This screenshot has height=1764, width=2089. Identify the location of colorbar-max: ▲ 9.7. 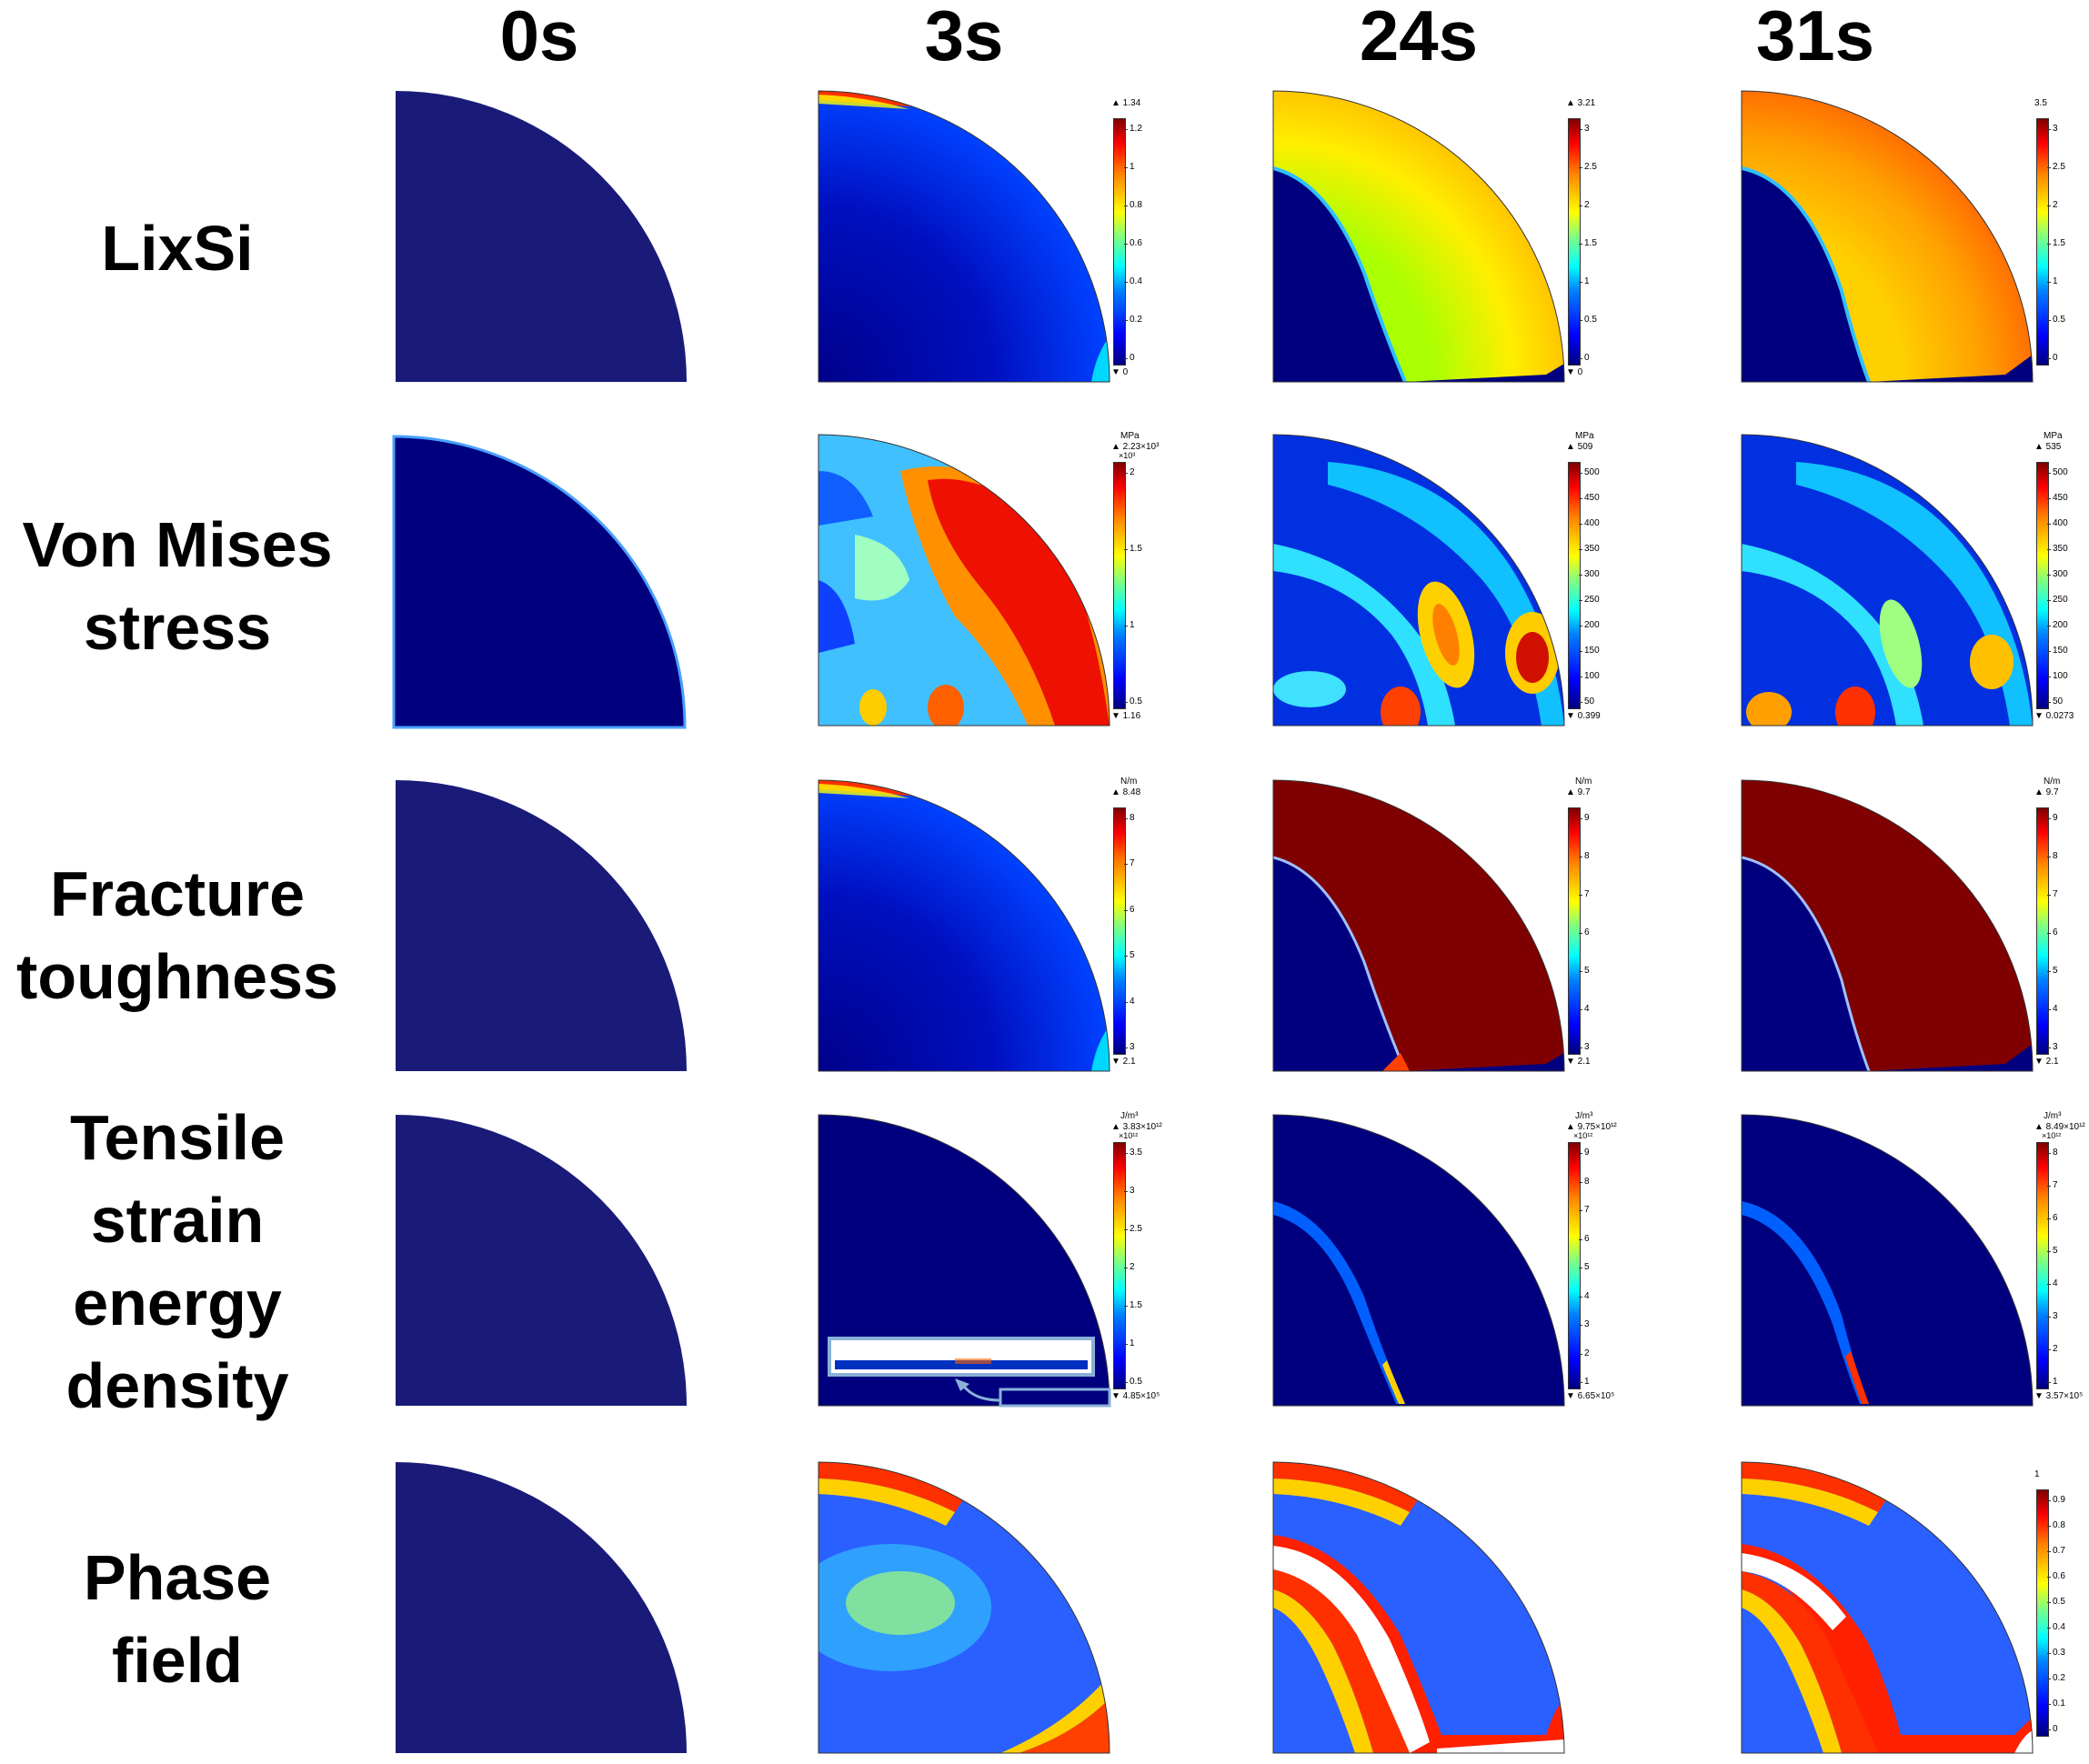
(1578, 792).